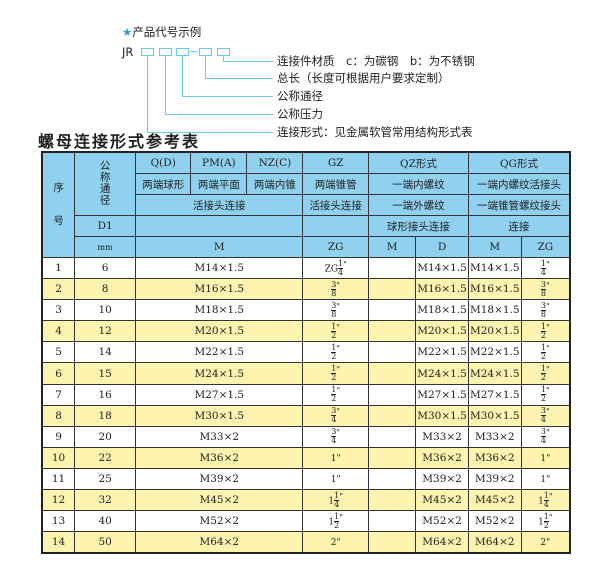 The image size is (600, 567). Describe the element at coordinates (105, 289) in the screenshot. I see `row-d1: 8` at that location.